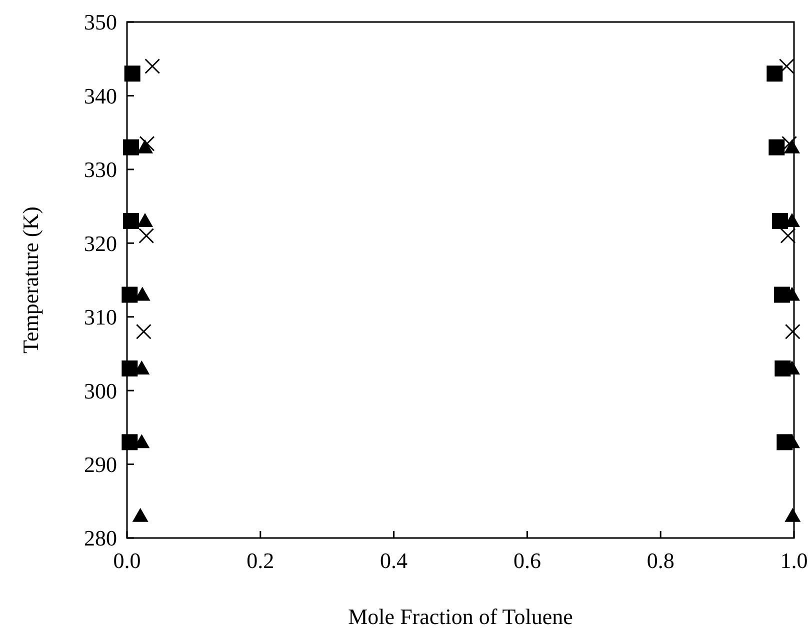  What do you see at coordinates (100, 95) in the screenshot?
I see `y-tick-label: 340` at bounding box center [100, 95].